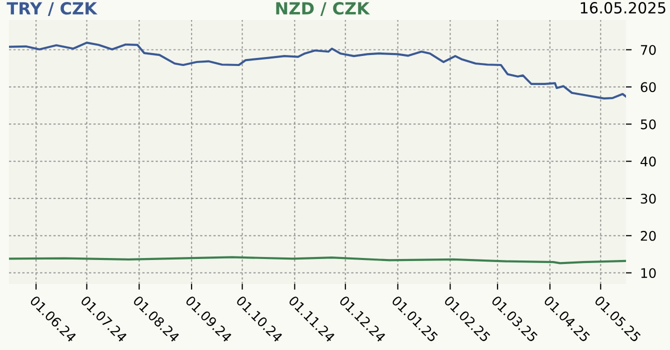 The height and width of the screenshot is (350, 670). Describe the element at coordinates (323, 9) in the screenshot. I see `text: NZD / CZK` at that location.